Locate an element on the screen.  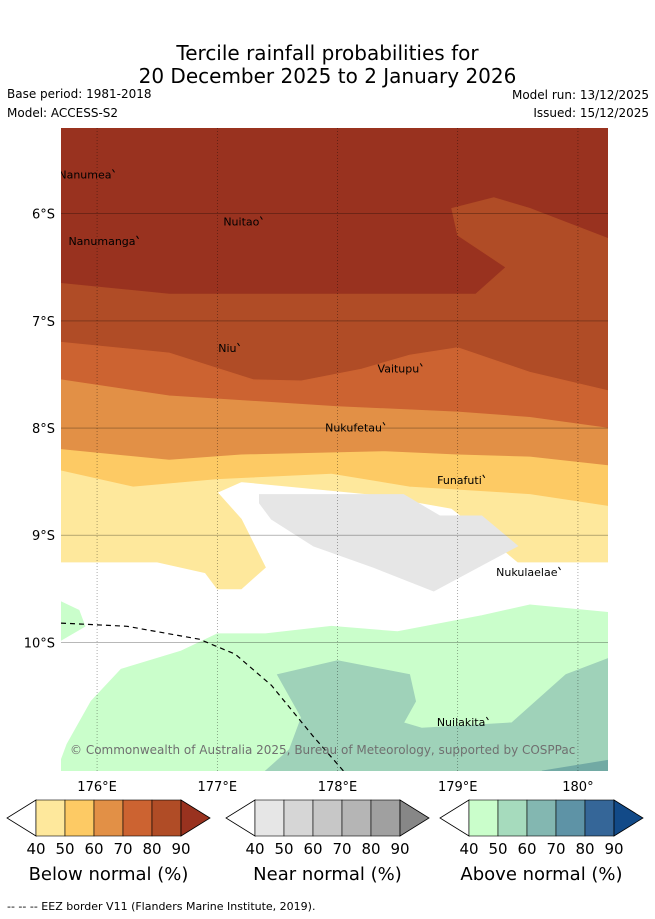
eez-border-line is located at coordinates (202, 696).